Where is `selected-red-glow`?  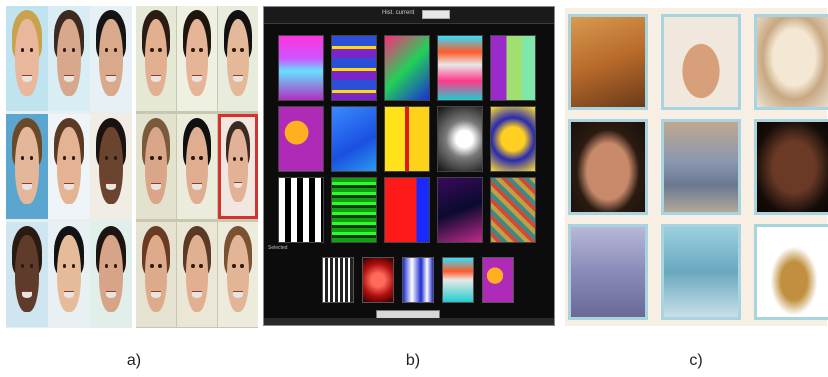 selected-red-glow is located at coordinates (378, 280).